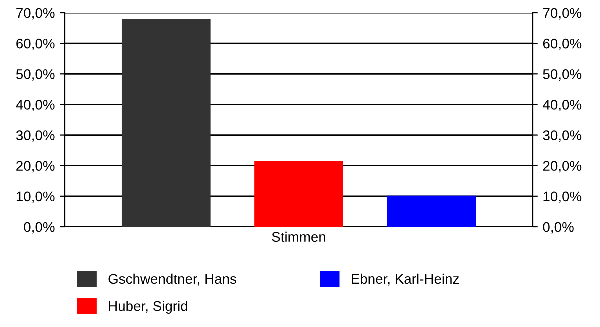 The width and height of the screenshot is (600, 327). Describe the element at coordinates (35, 14) in the screenshot. I see `y-tick-label: 70,0%` at that location.